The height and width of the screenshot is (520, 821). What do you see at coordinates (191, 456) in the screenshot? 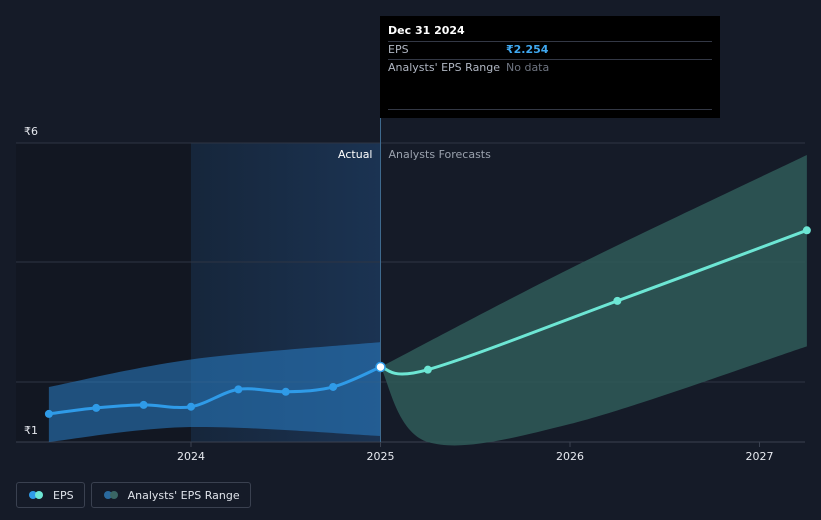
I see `x-tick-label-0: 2024` at bounding box center [191, 456].